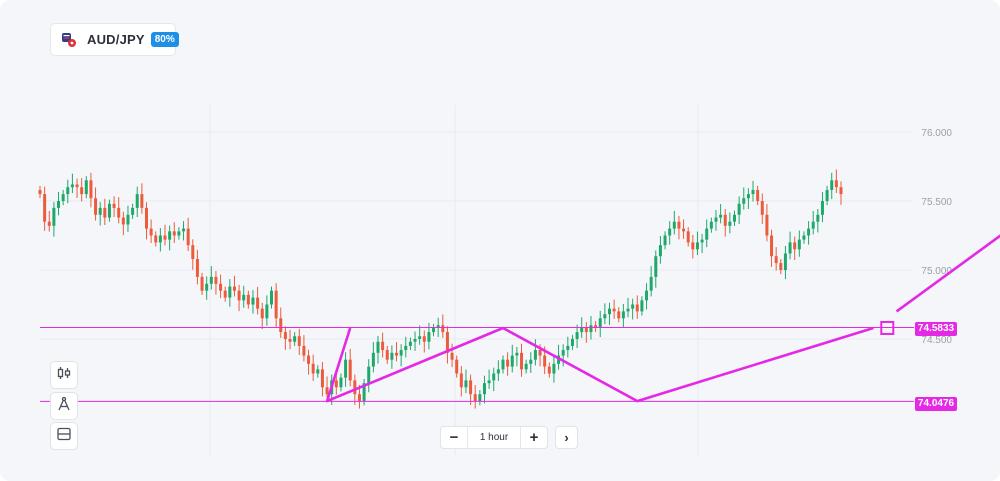 The width and height of the screenshot is (1000, 481). What do you see at coordinates (534, 437) in the screenshot?
I see `zoom-in-button: +` at bounding box center [534, 437].